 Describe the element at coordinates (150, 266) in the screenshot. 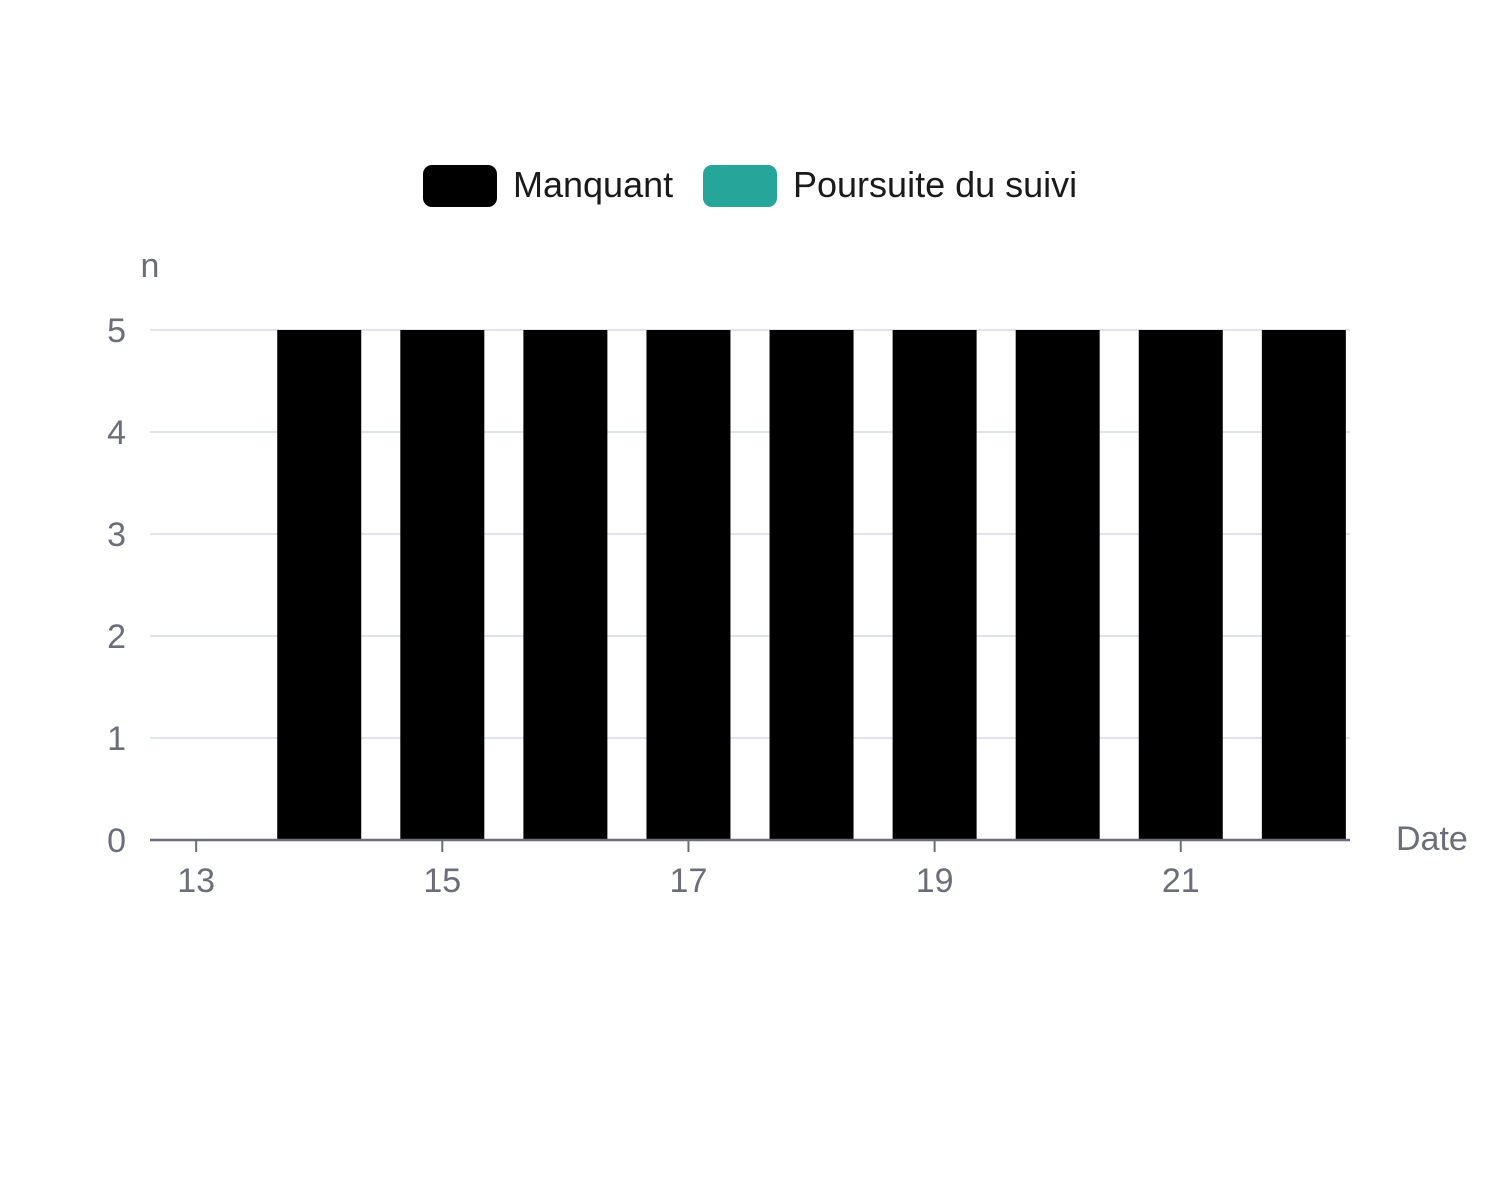

I see `y-axis-label: n` at that location.